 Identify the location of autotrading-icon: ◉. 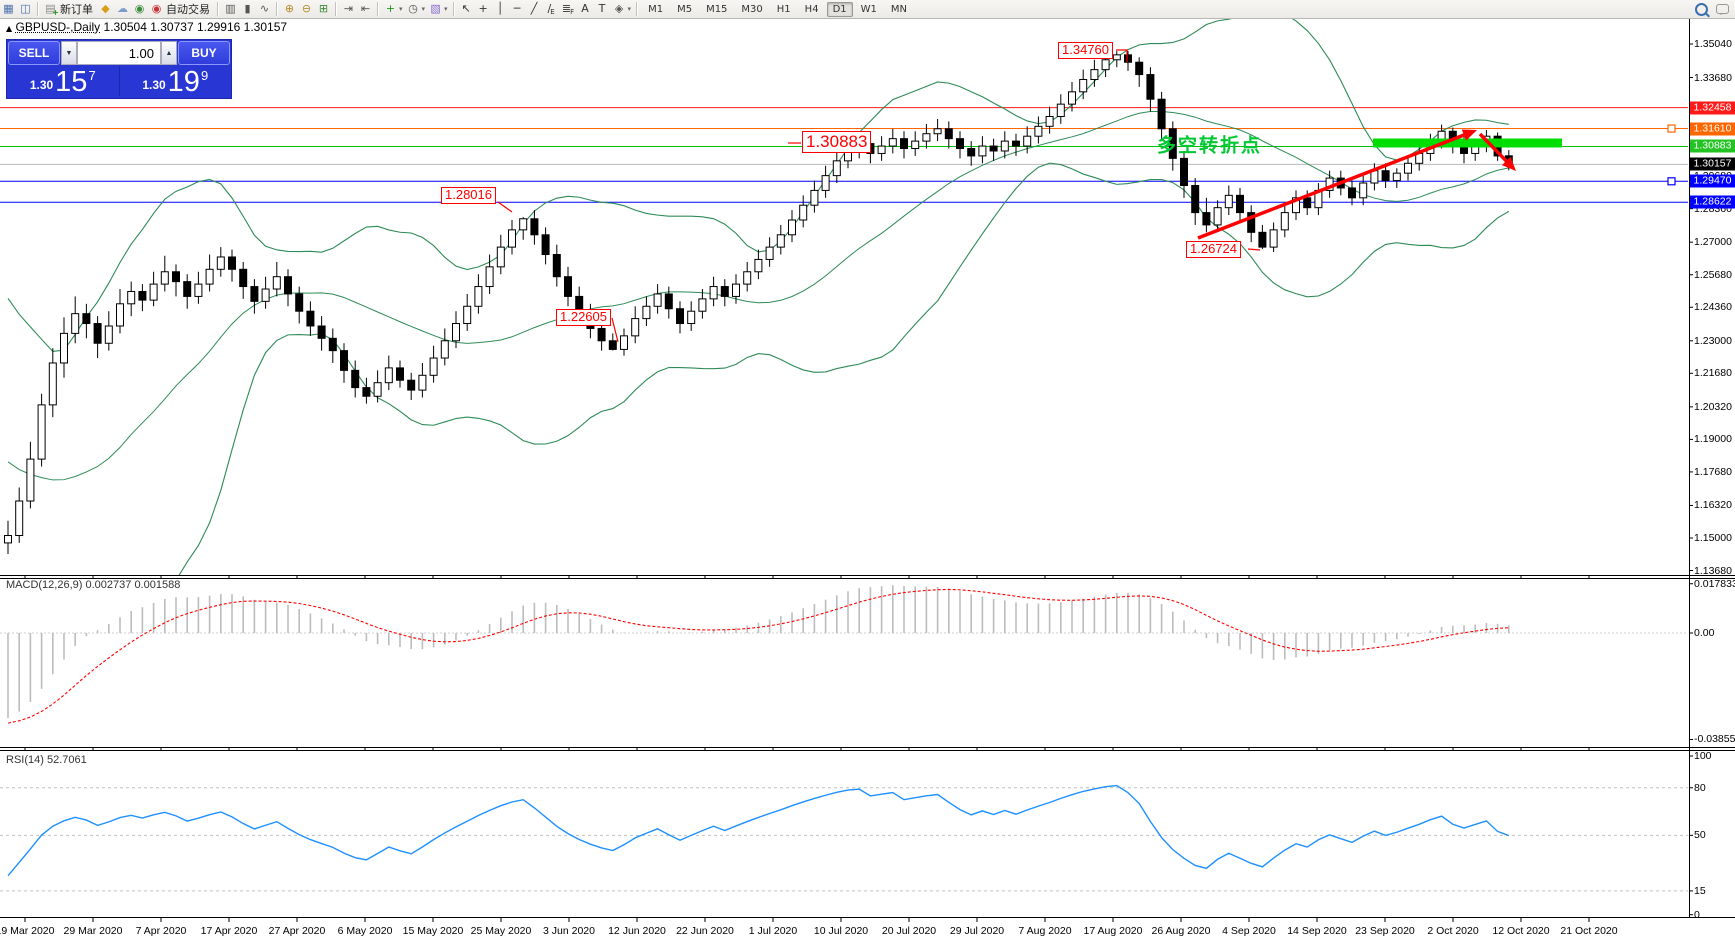
(156, 8).